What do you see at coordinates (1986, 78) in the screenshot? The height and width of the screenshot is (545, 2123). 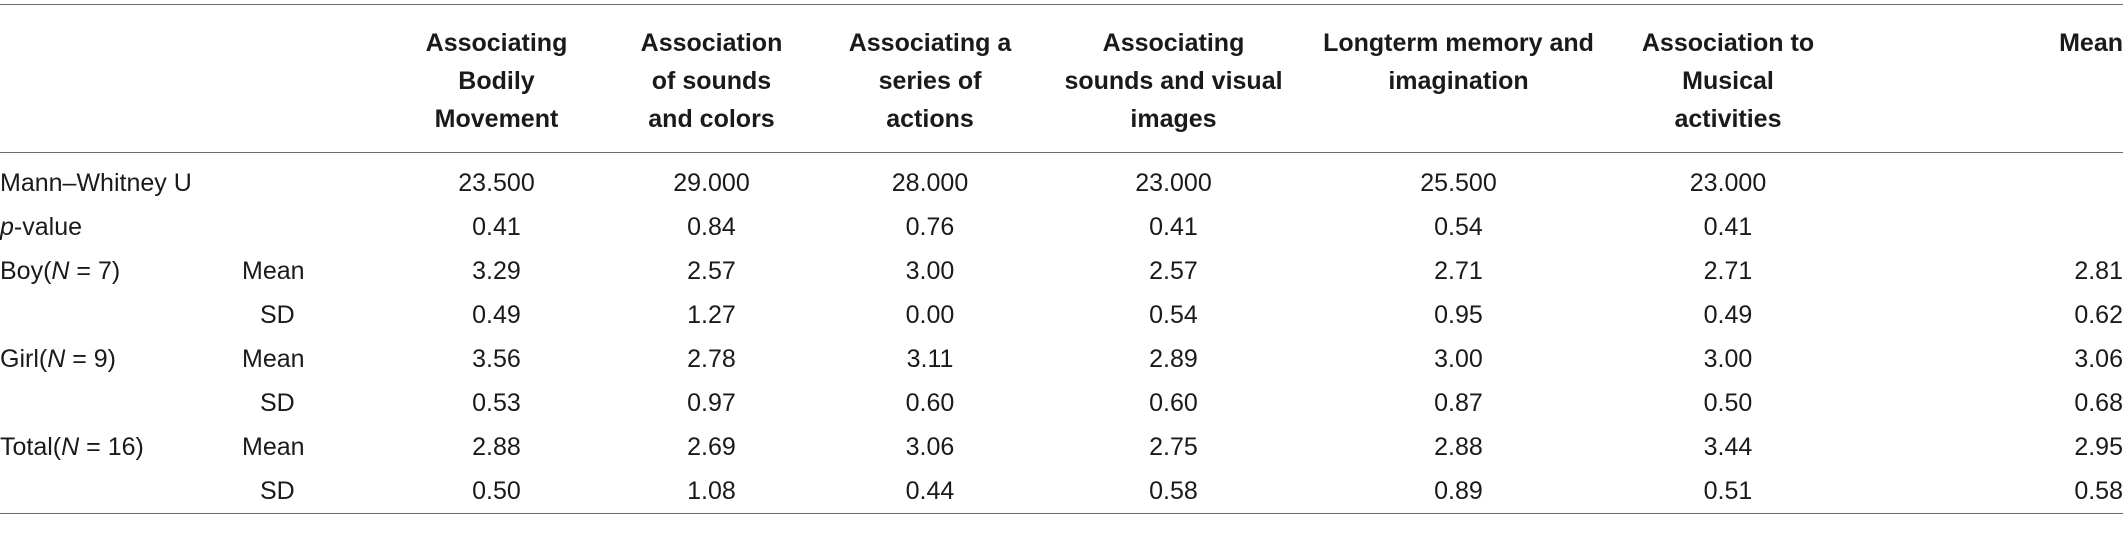 I see `header-mean: Mean` at bounding box center [1986, 78].